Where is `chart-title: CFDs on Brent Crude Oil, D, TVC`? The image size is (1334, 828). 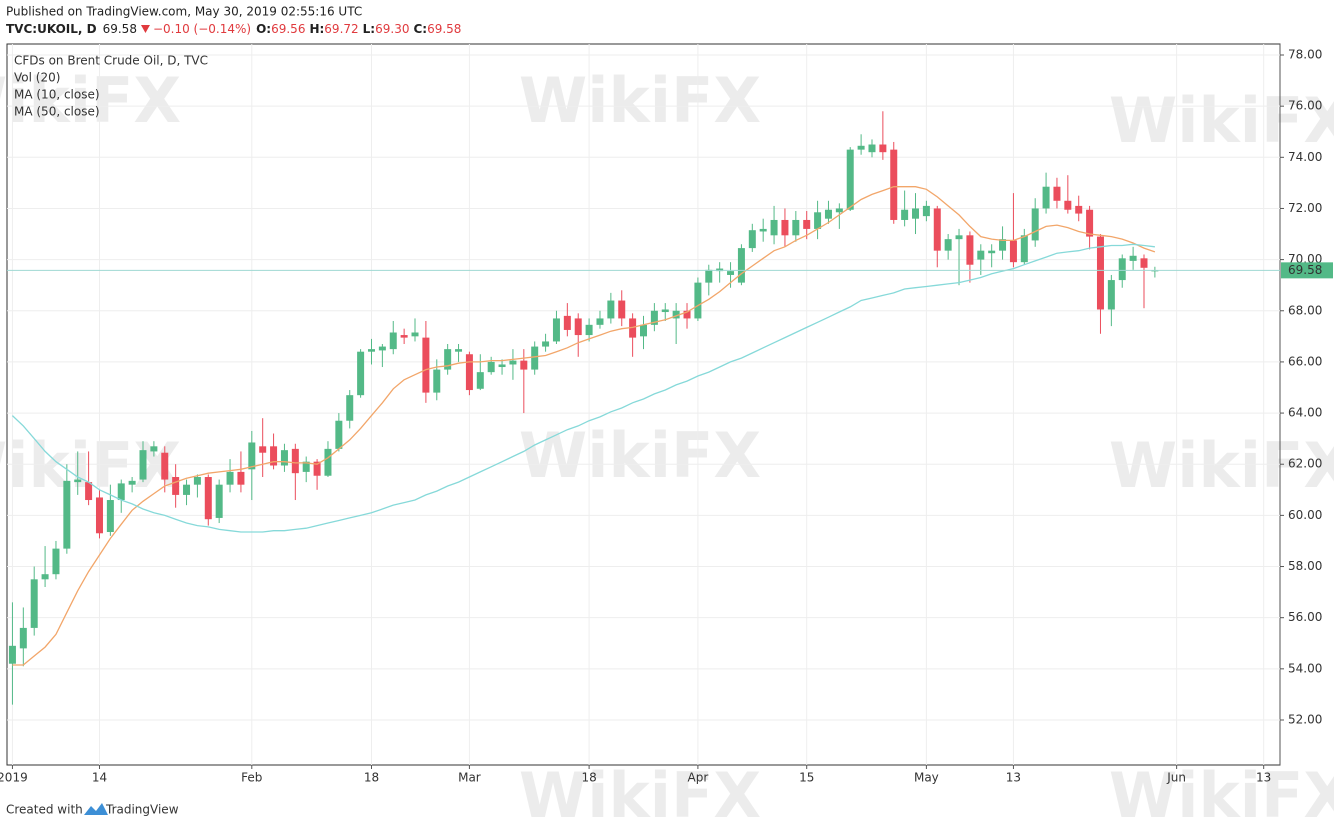
chart-title: CFDs on Brent Crude Oil, D, TVC is located at coordinates (111, 61).